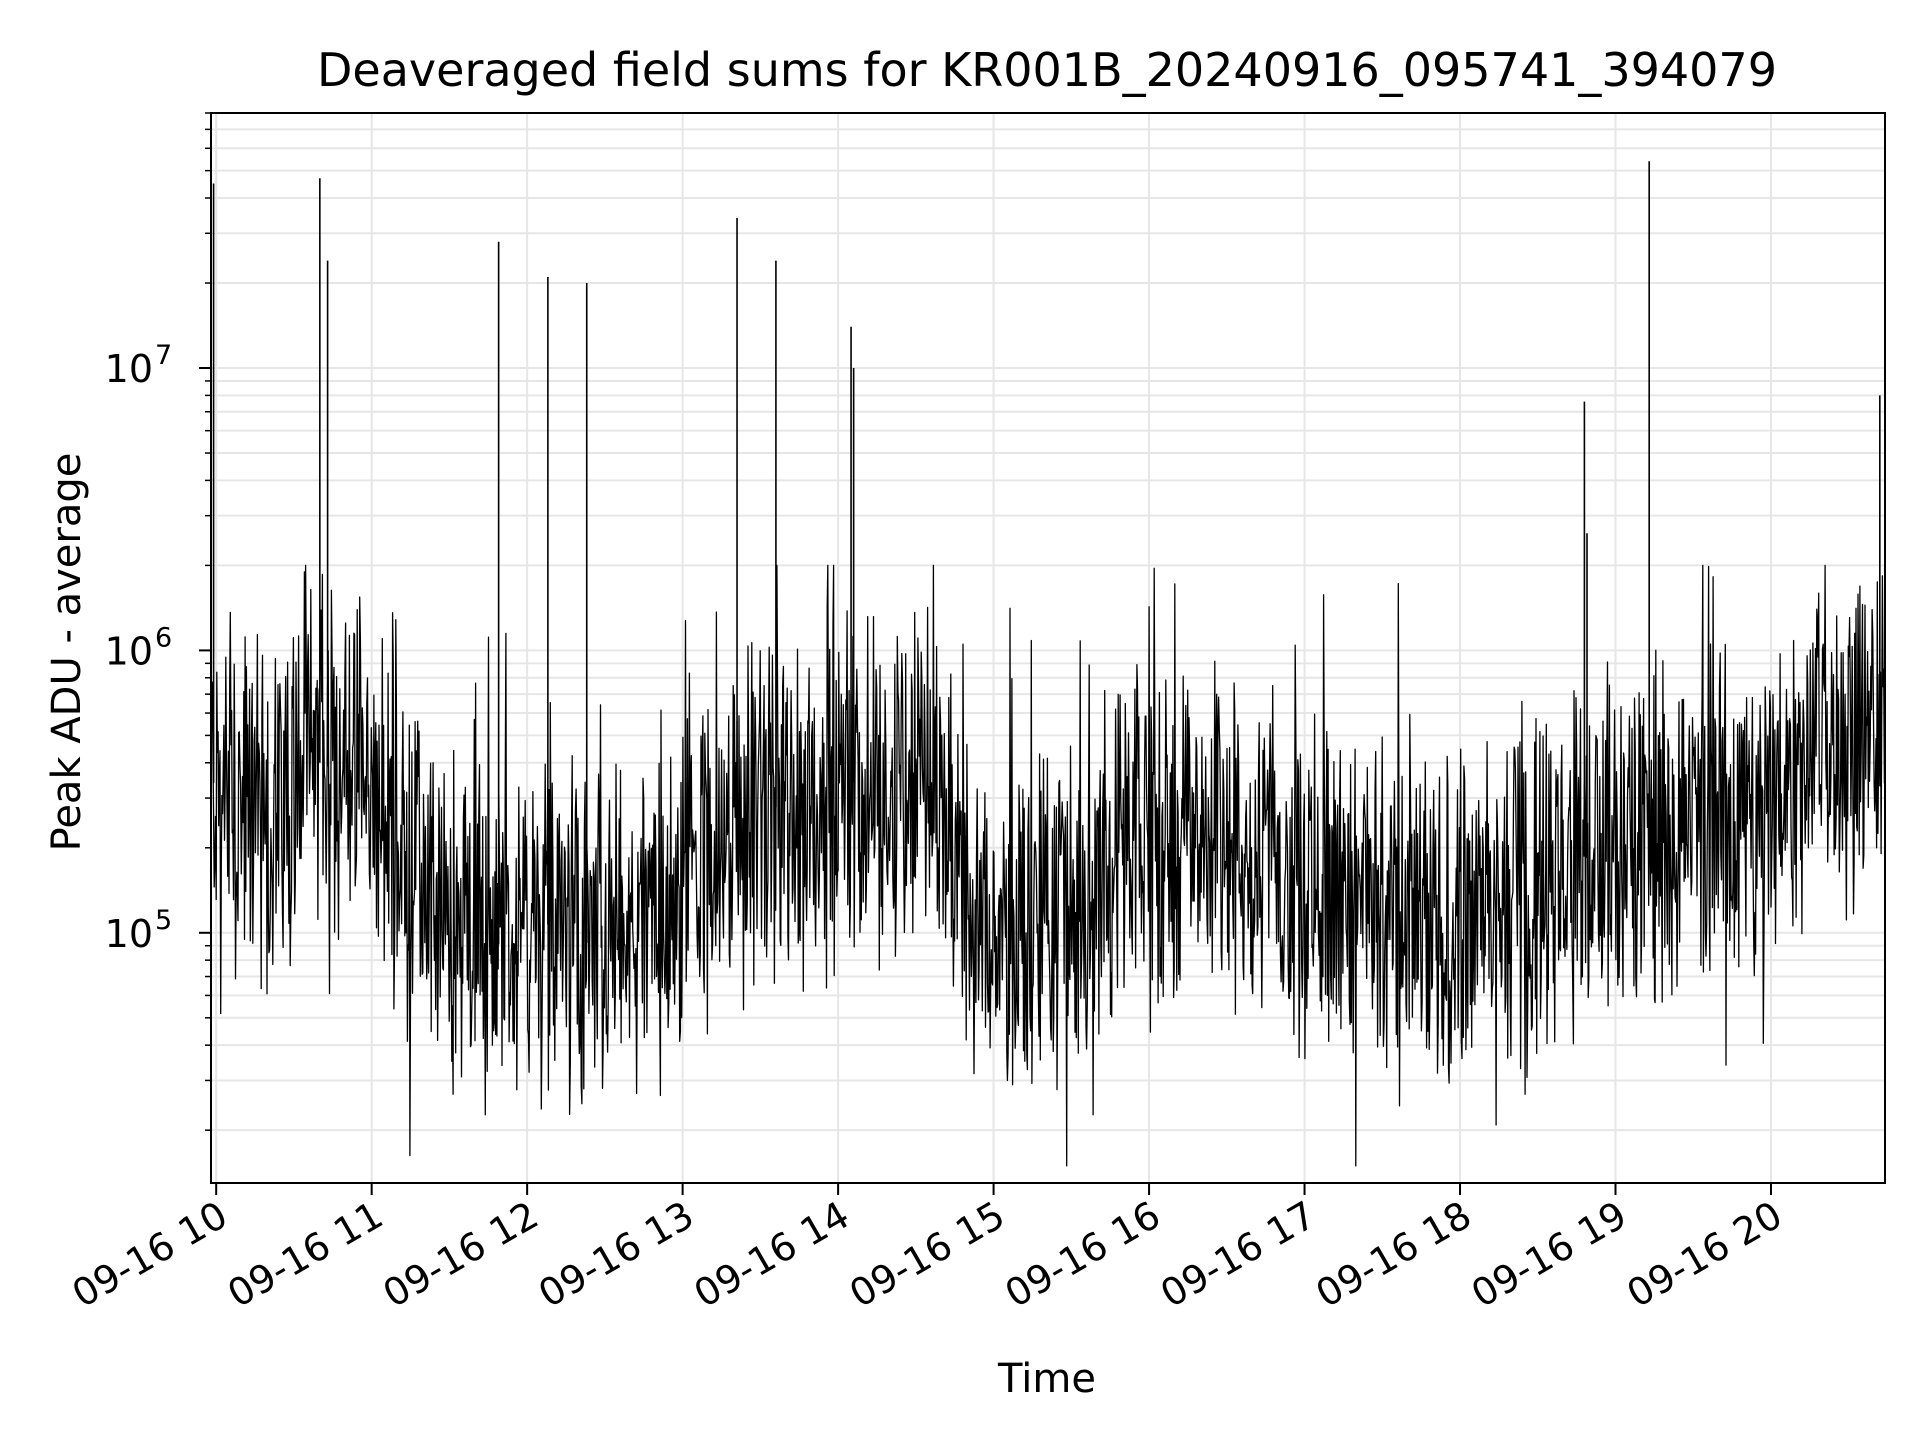 This screenshot has height=1440, width=1920. What do you see at coordinates (305, 1255) in the screenshot?
I see `x-tick-label: 09-16 11` at bounding box center [305, 1255].